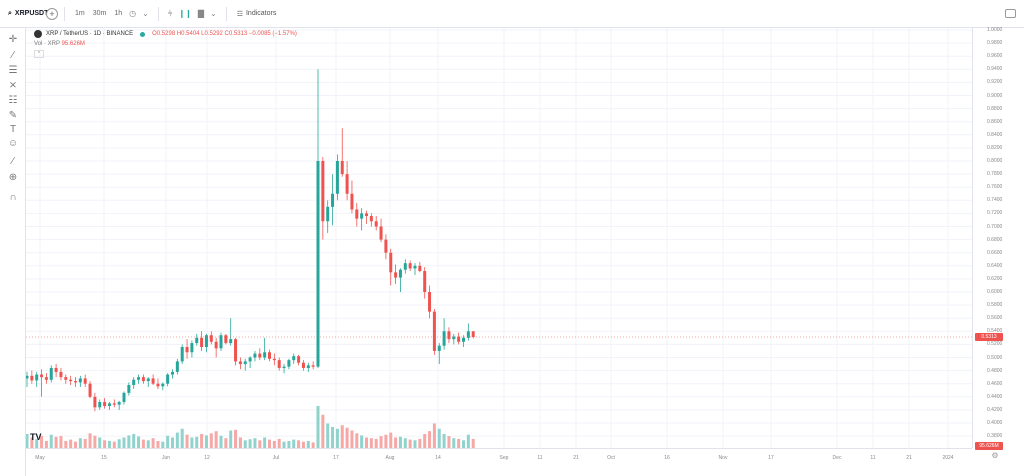 This screenshot has height=476, width=1024. I want to click on time-tick: 12, so click(207, 458).